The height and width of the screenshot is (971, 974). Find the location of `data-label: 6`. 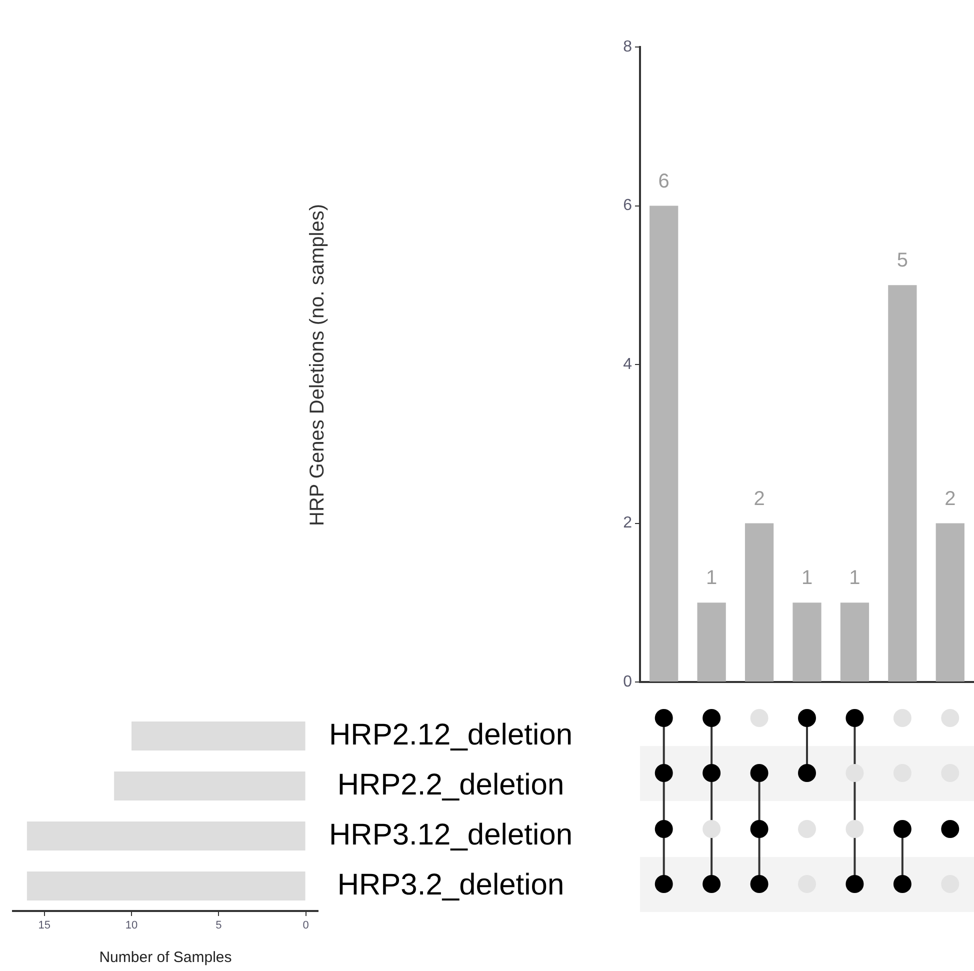

data-label: 6 is located at coordinates (664, 181).